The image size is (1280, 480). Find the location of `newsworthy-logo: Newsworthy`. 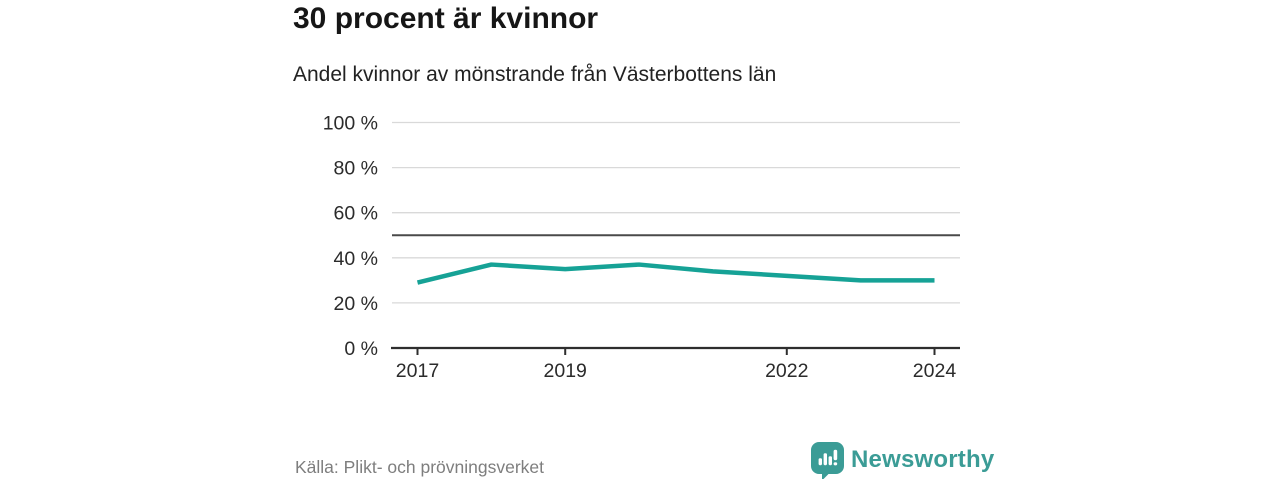

newsworthy-logo: Newsworthy is located at coordinates (902, 460).